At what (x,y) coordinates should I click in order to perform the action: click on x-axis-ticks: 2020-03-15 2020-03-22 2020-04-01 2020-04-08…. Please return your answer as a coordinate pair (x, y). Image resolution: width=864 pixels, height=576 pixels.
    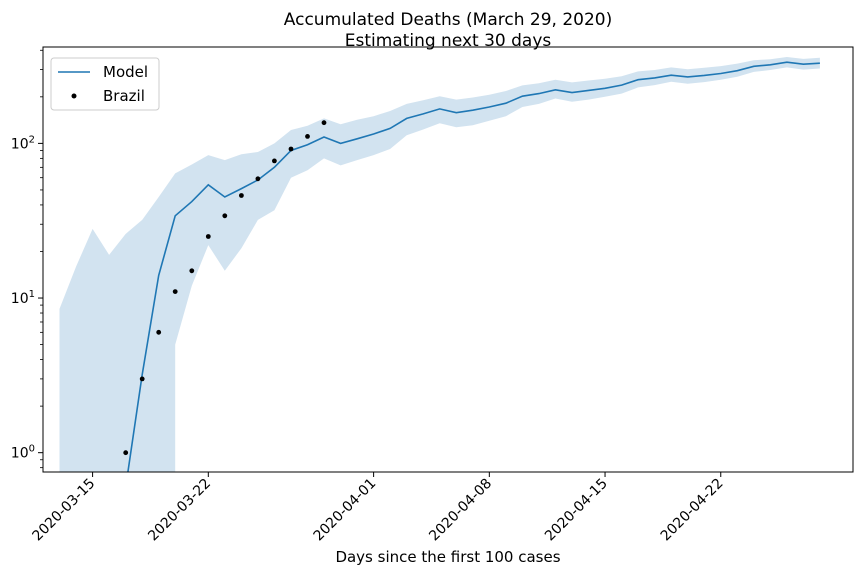
    Looking at the image, I should click on (378, 508).